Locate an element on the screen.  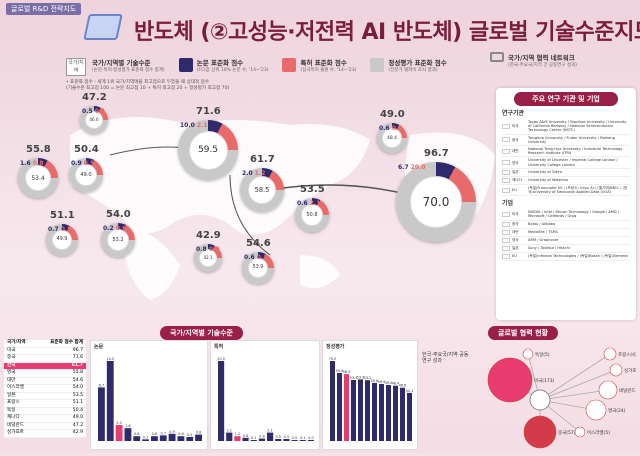
org-country-name: 대만 is located at coordinates (515, 151).